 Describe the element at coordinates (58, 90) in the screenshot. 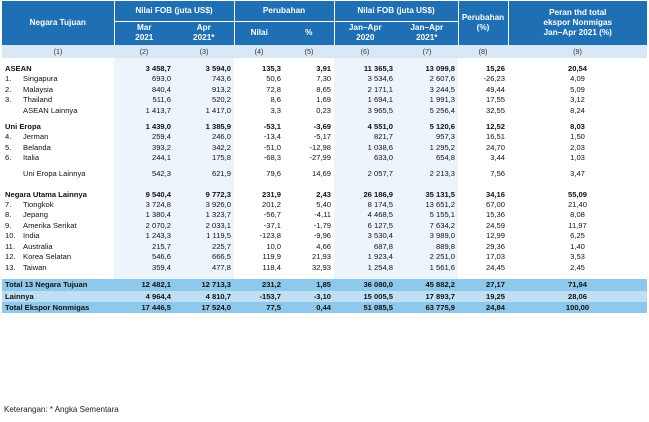

I see `country-cell: 2. Malaysia` at that location.